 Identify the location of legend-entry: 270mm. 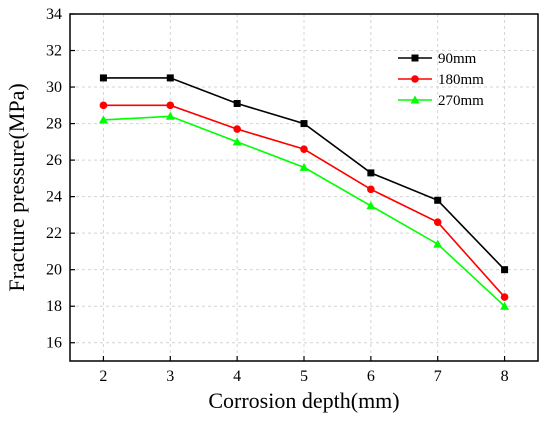
(441, 101).